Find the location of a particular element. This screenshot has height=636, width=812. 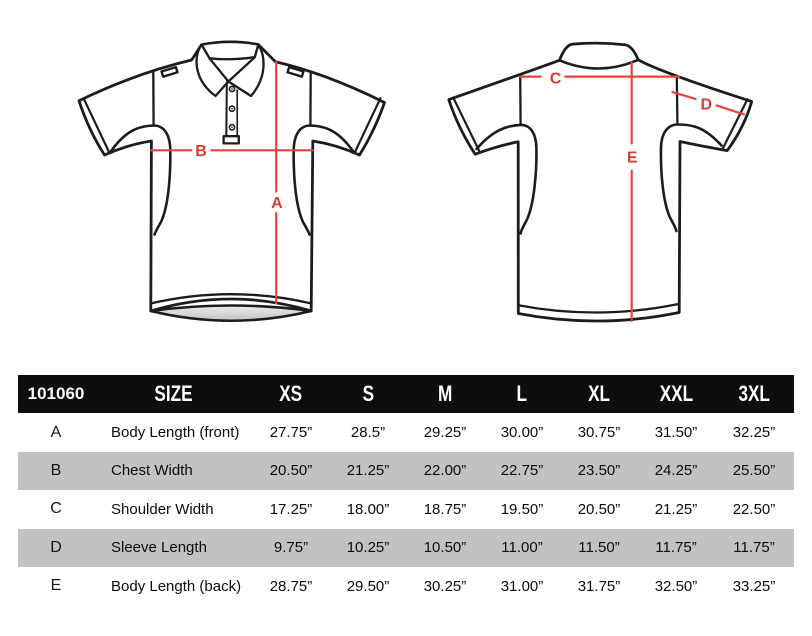

svg-text: E is located at coordinates (632, 157).